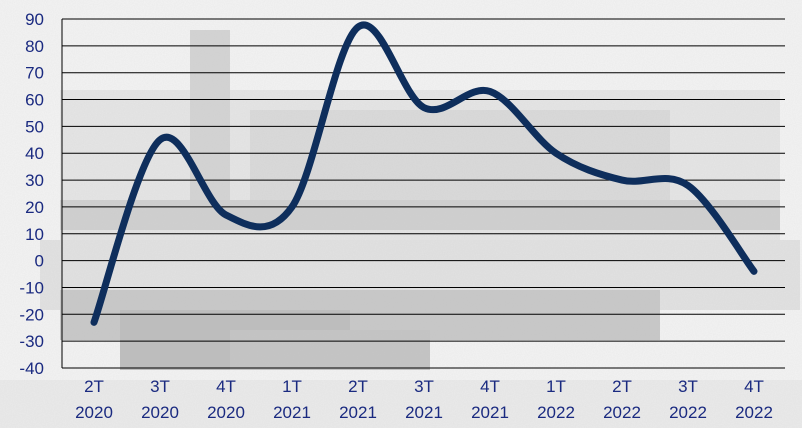  I want to click on y-tick-label: -40, so click(31, 368).